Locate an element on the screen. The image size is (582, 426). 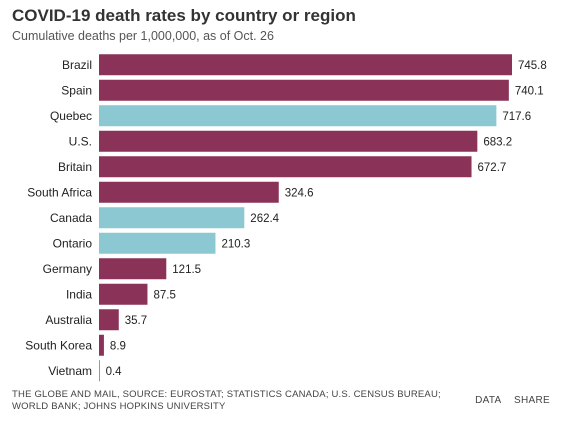
value-label: 683.2 is located at coordinates (497, 142).